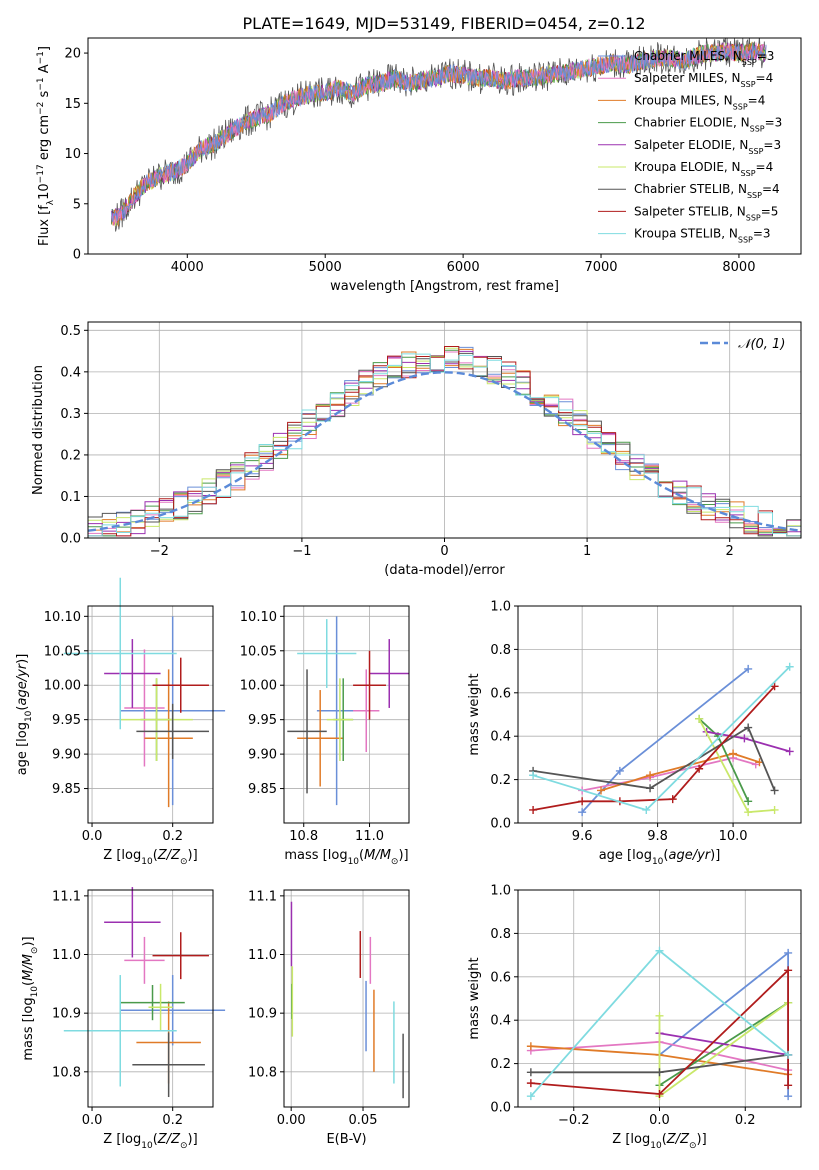  Describe the element at coordinates (291, 1120) in the screenshot. I see `mass-vs-ebv-xtick-label-0: 0.00` at that location.